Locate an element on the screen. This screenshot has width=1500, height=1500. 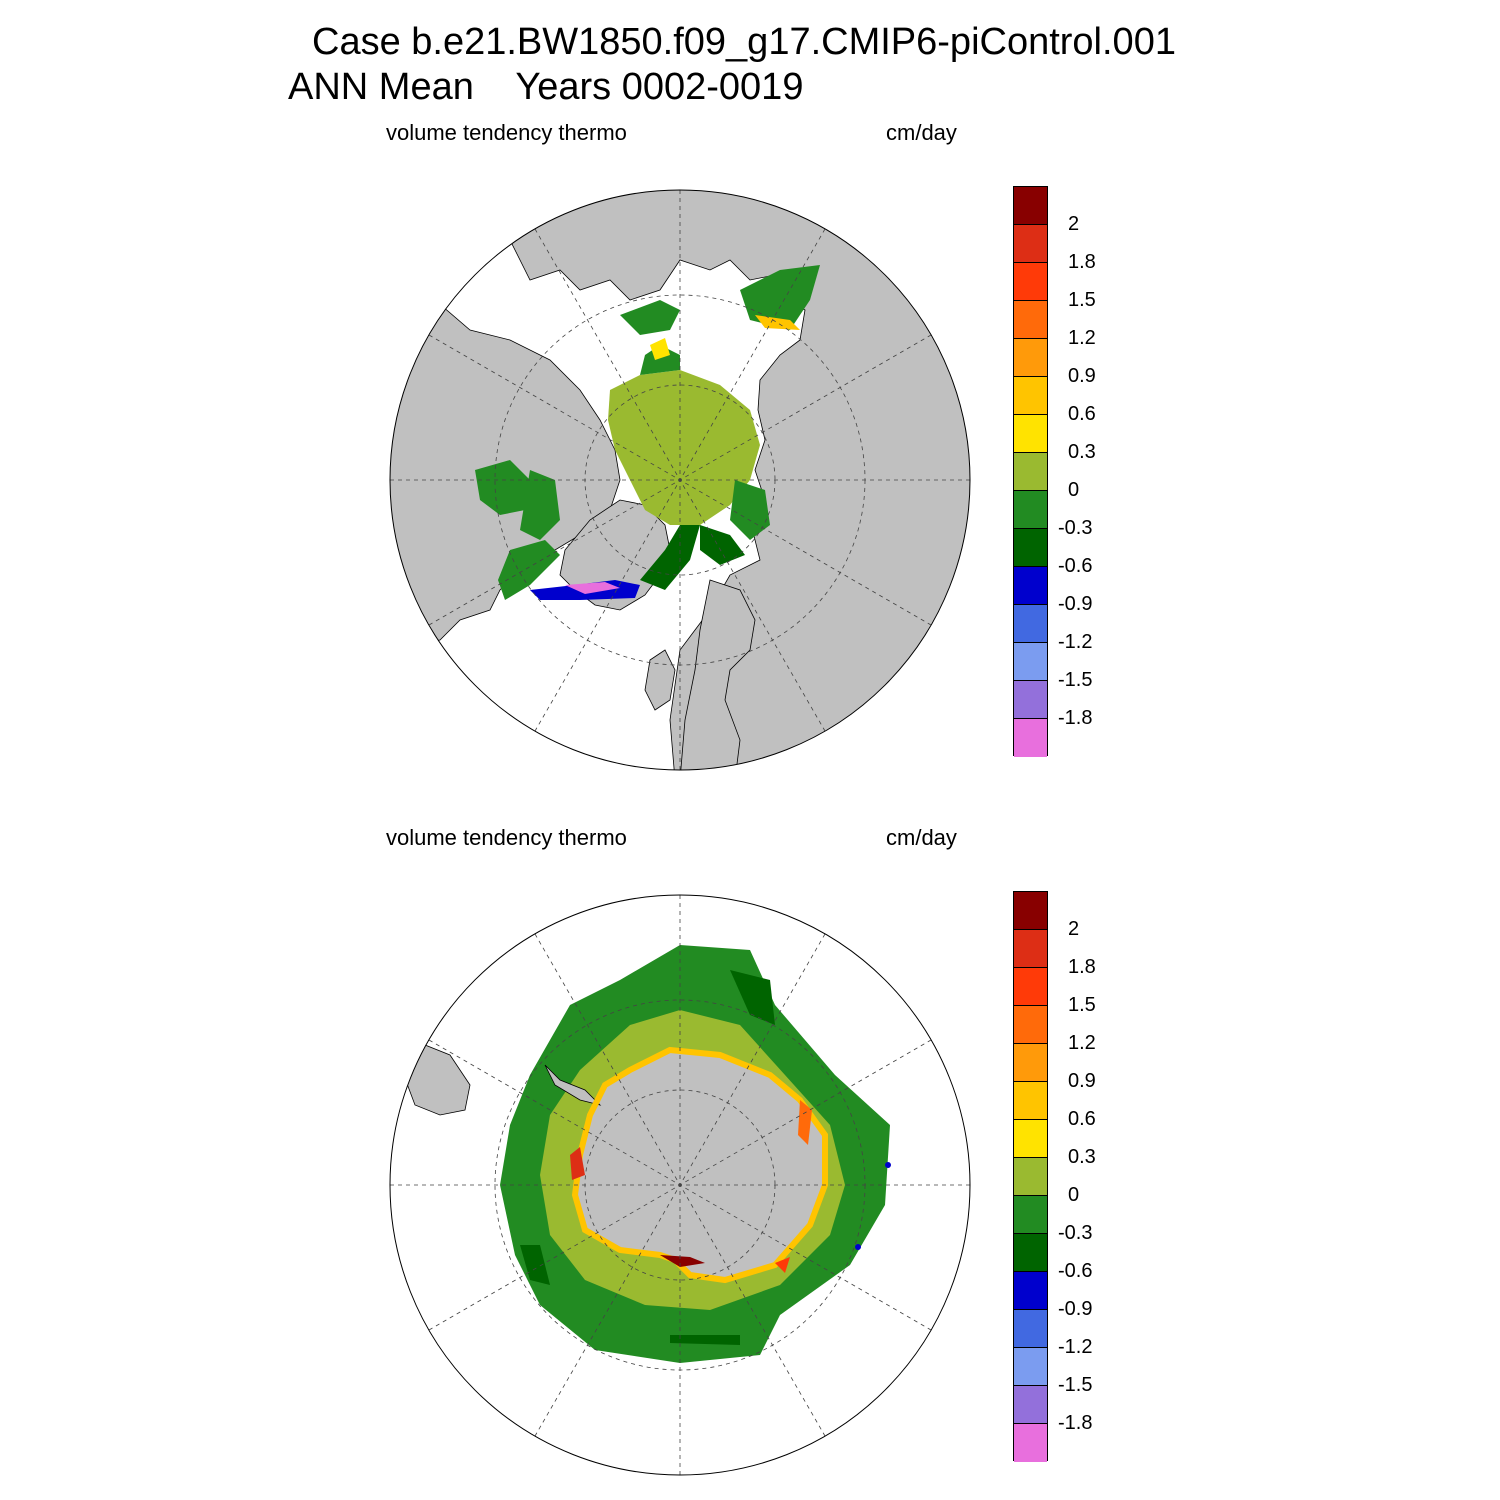
nh-colorbar-tick-label: -1.5 is located at coordinates (1075, 680).